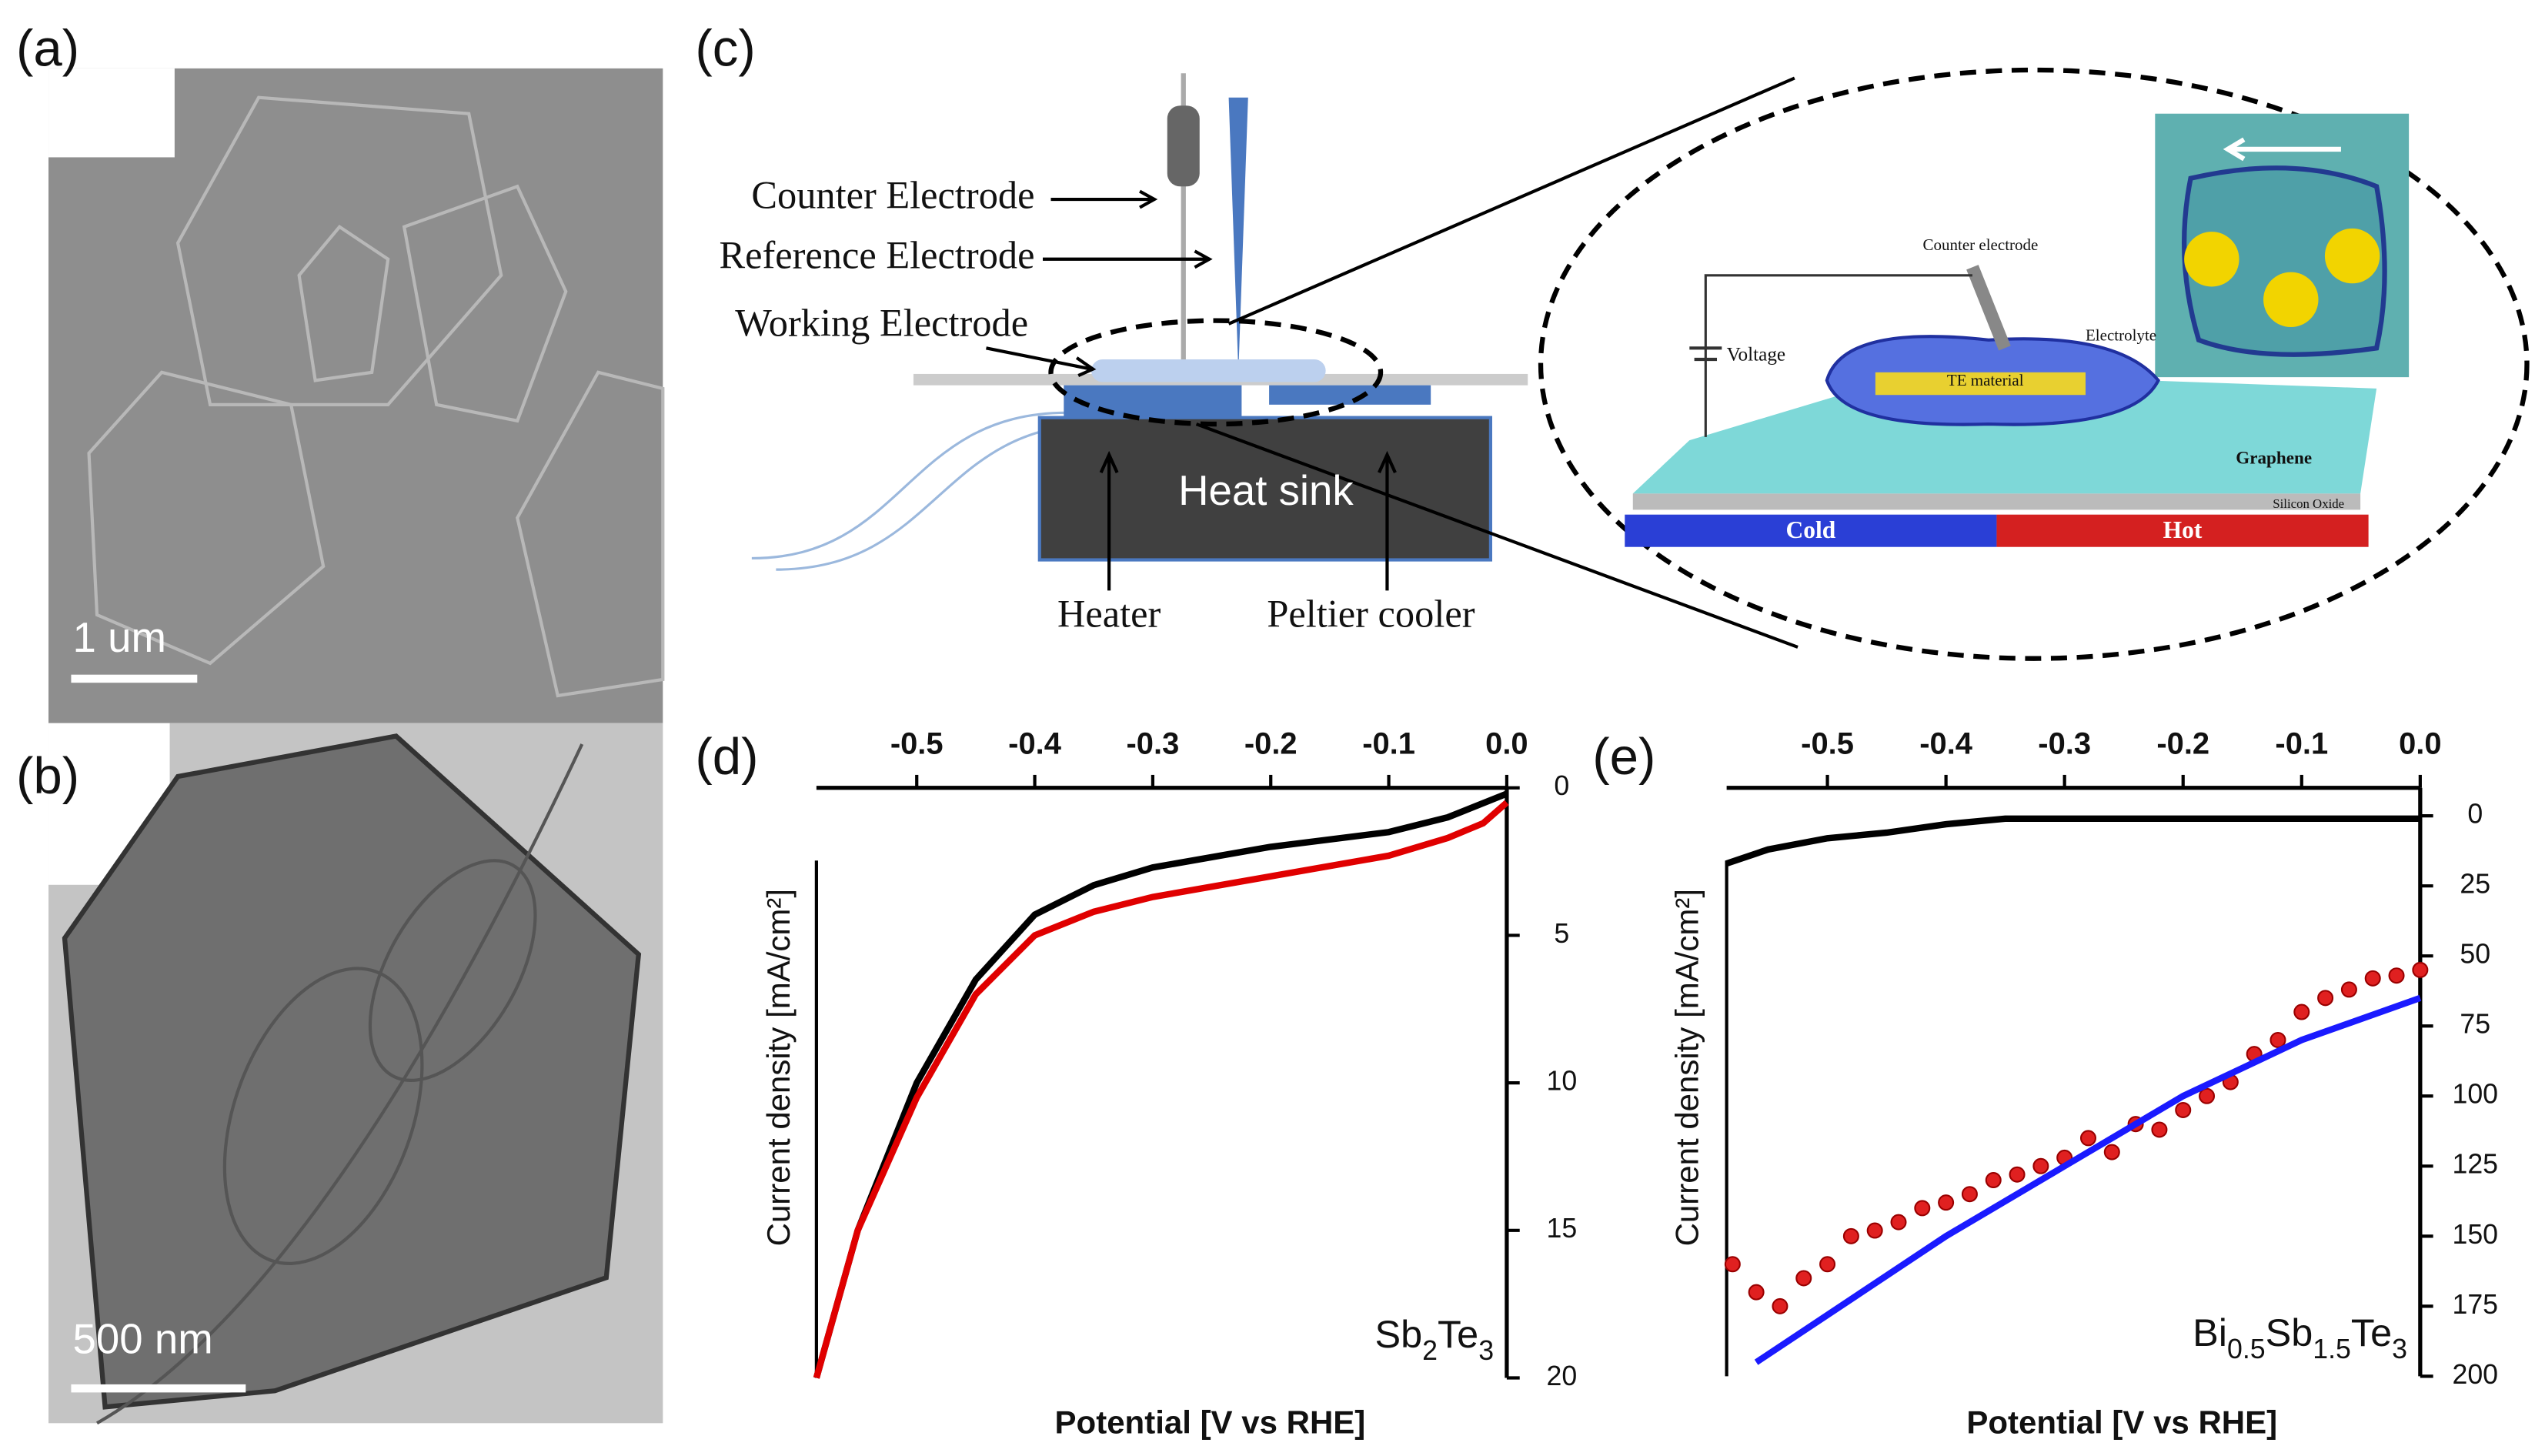  I want to click on label: Silicon Oxide, so click(2309, 504).